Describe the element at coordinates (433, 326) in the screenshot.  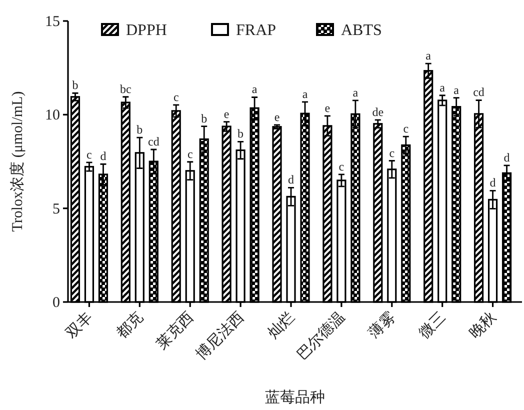
I see `x-tick-label: 微三` at that location.